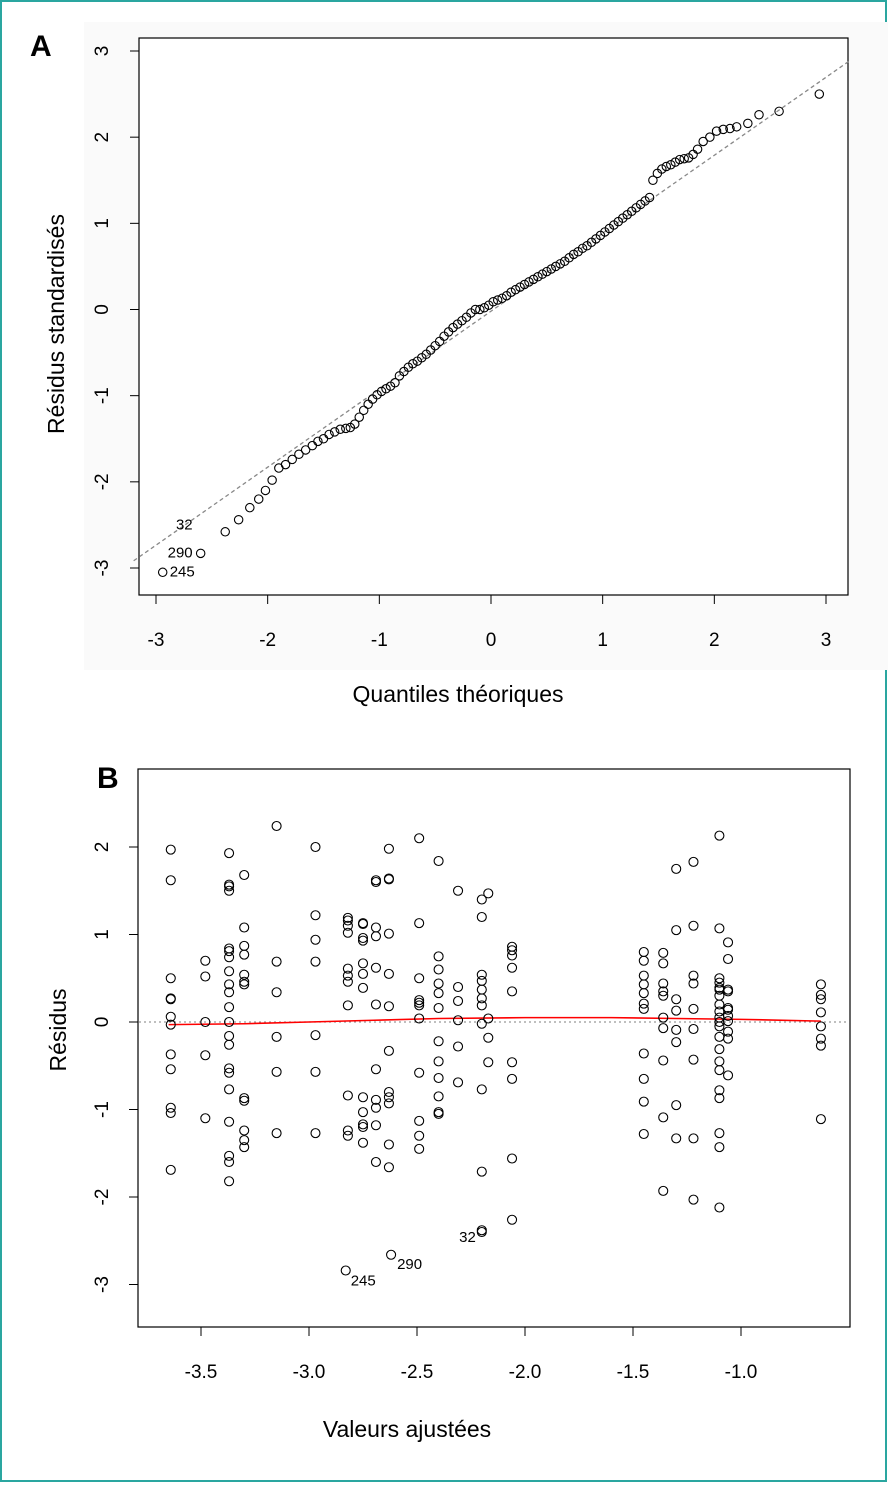 This screenshot has width=891, height=1486. What do you see at coordinates (363, 1281) in the screenshot?
I see `panel-b-annotation-245: 245` at bounding box center [363, 1281].